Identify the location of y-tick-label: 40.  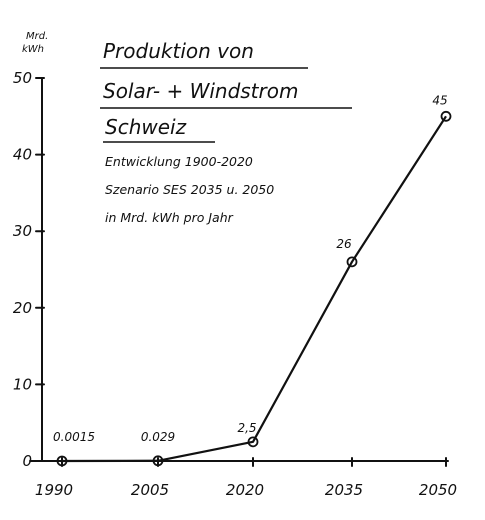
(22, 155).